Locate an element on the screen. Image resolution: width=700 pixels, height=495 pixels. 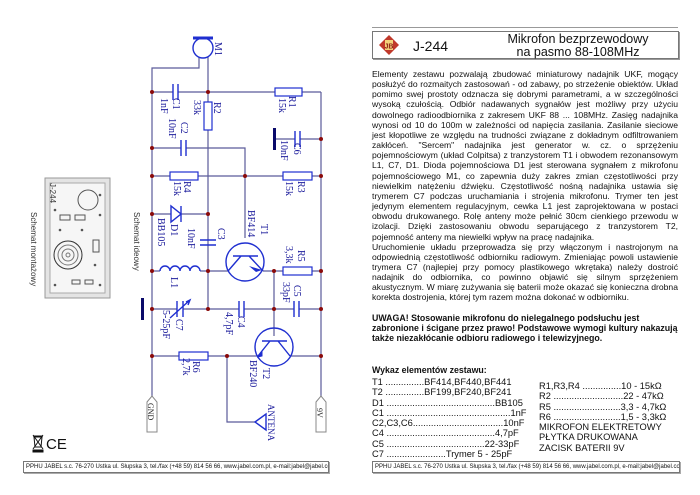
value-c1: 1nF is located at coordinates (163, 106).